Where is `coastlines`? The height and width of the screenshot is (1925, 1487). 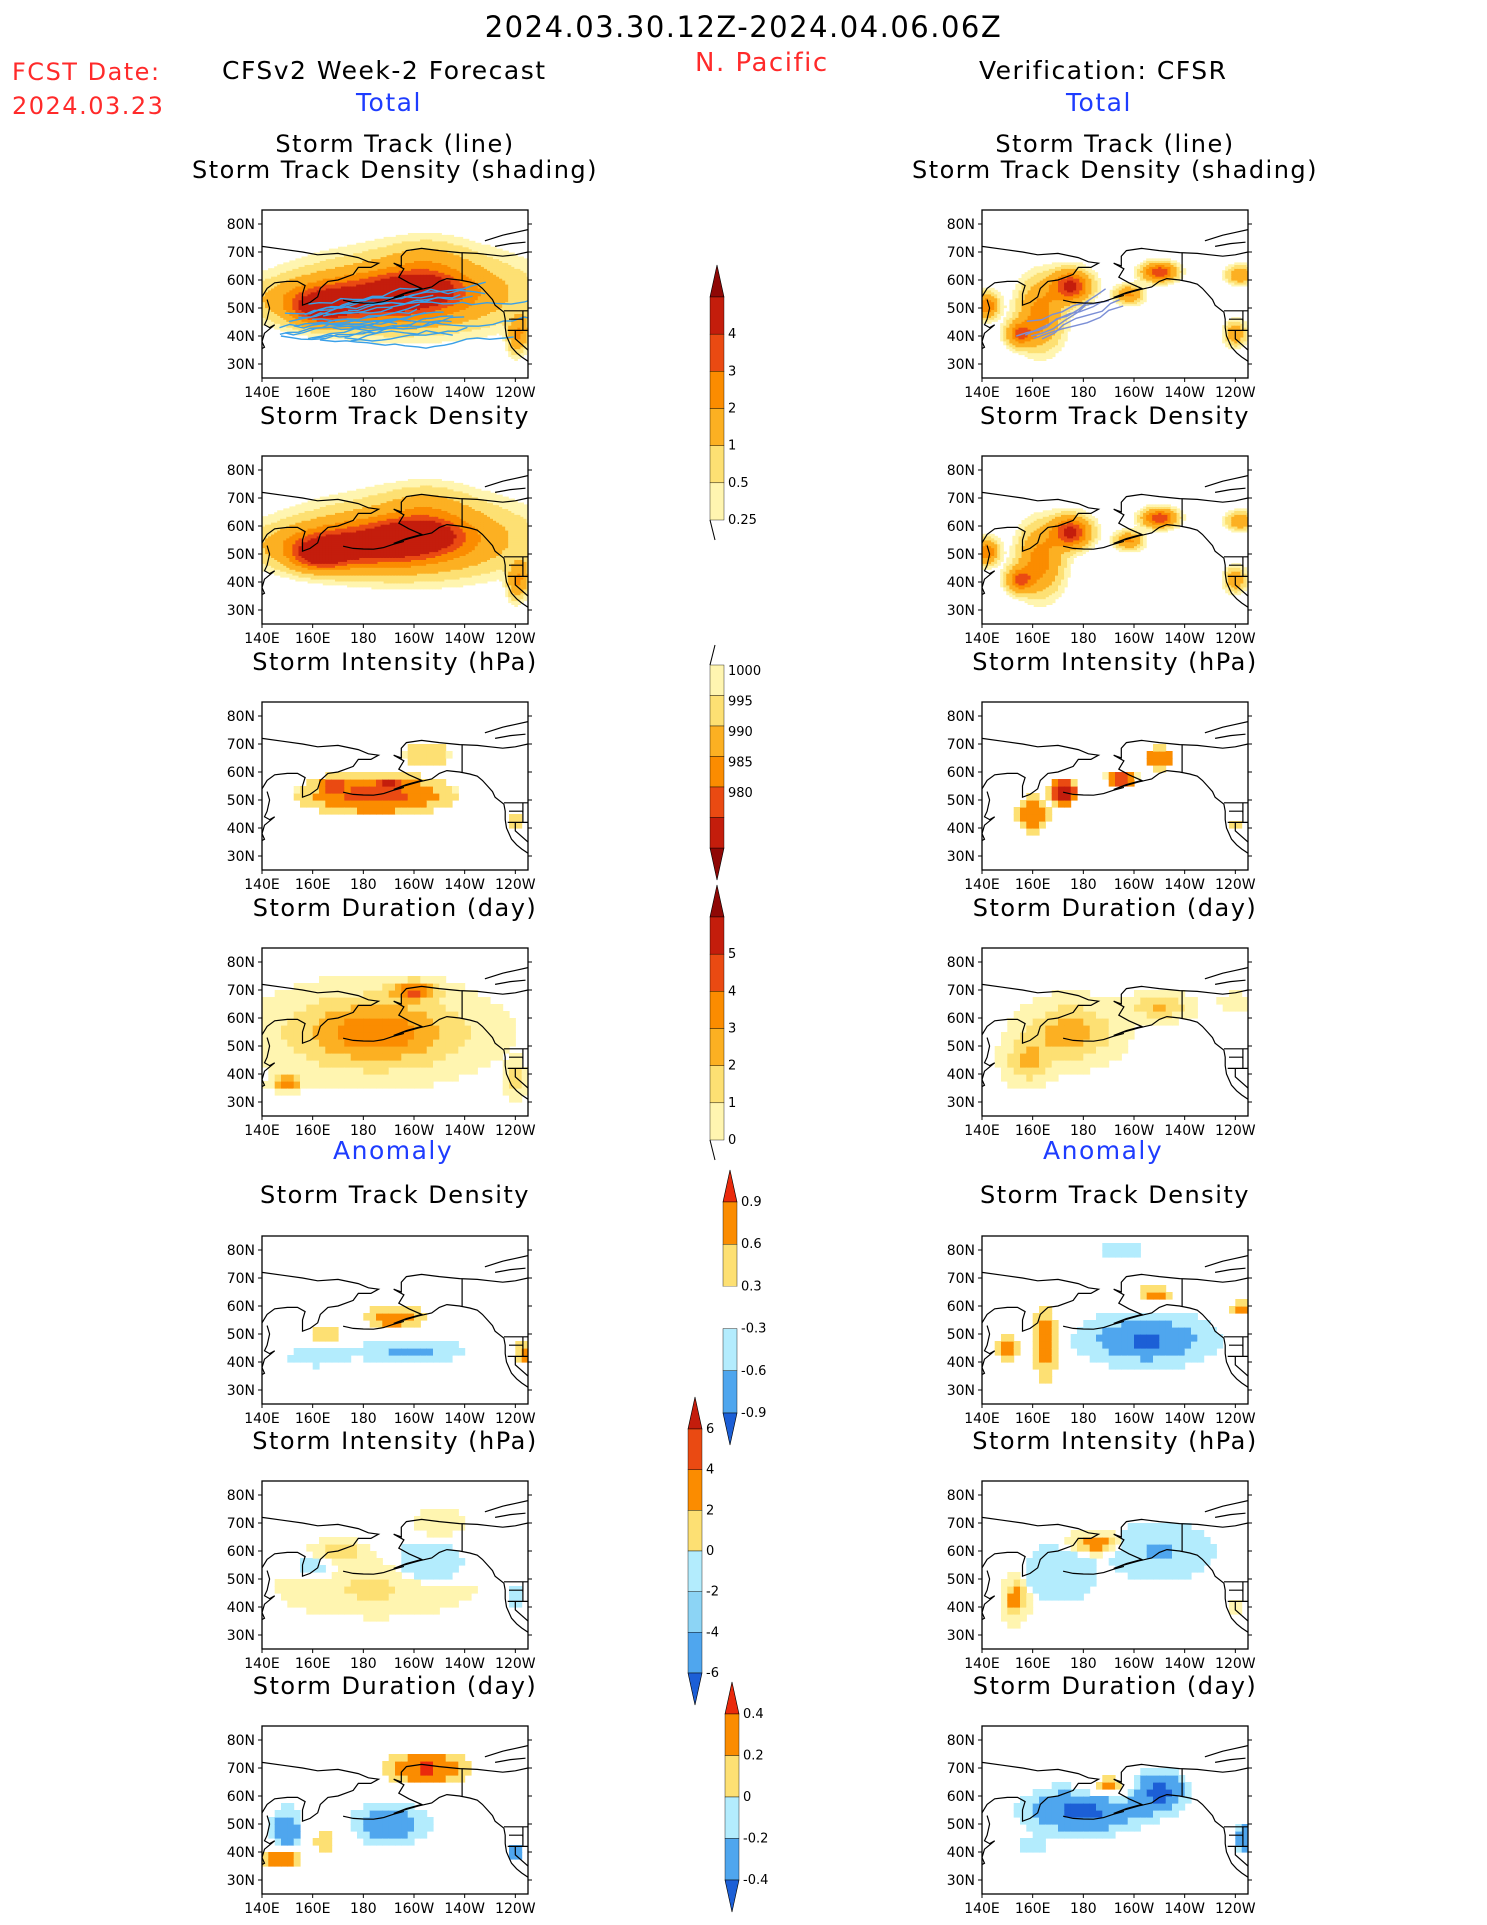 coastlines is located at coordinates (395, 295).